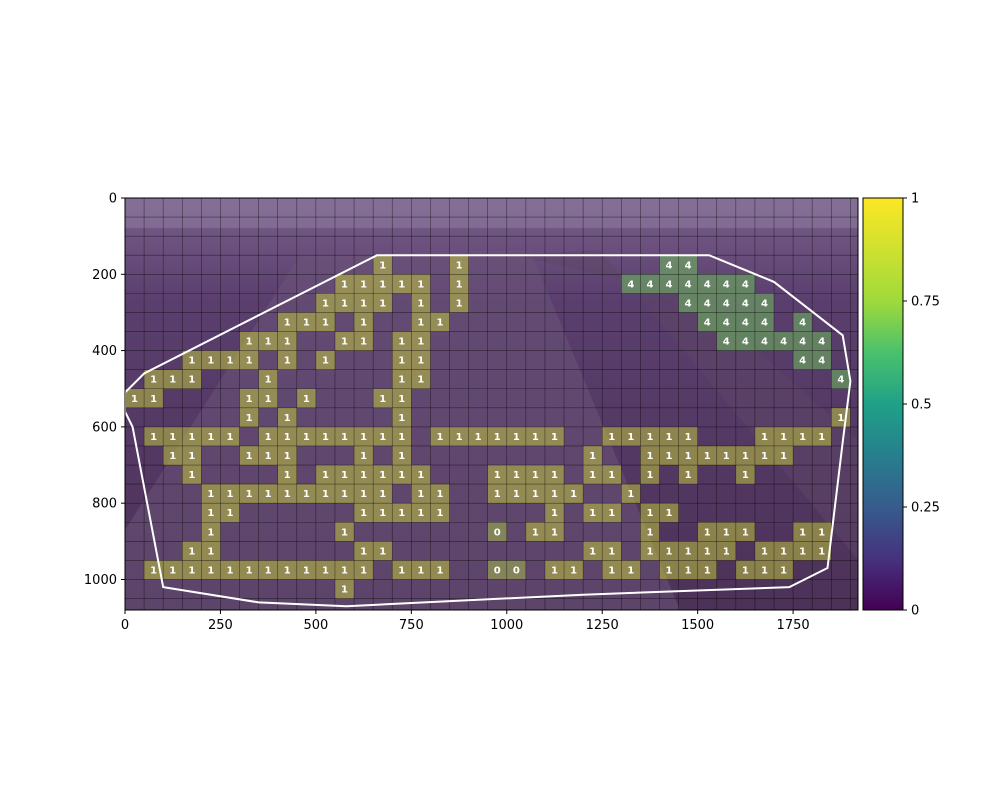 The height and width of the screenshot is (800, 1000). I want to click on colorbar-ticks: 0 0.25 0.5 0.75 1, so click(921, 405).